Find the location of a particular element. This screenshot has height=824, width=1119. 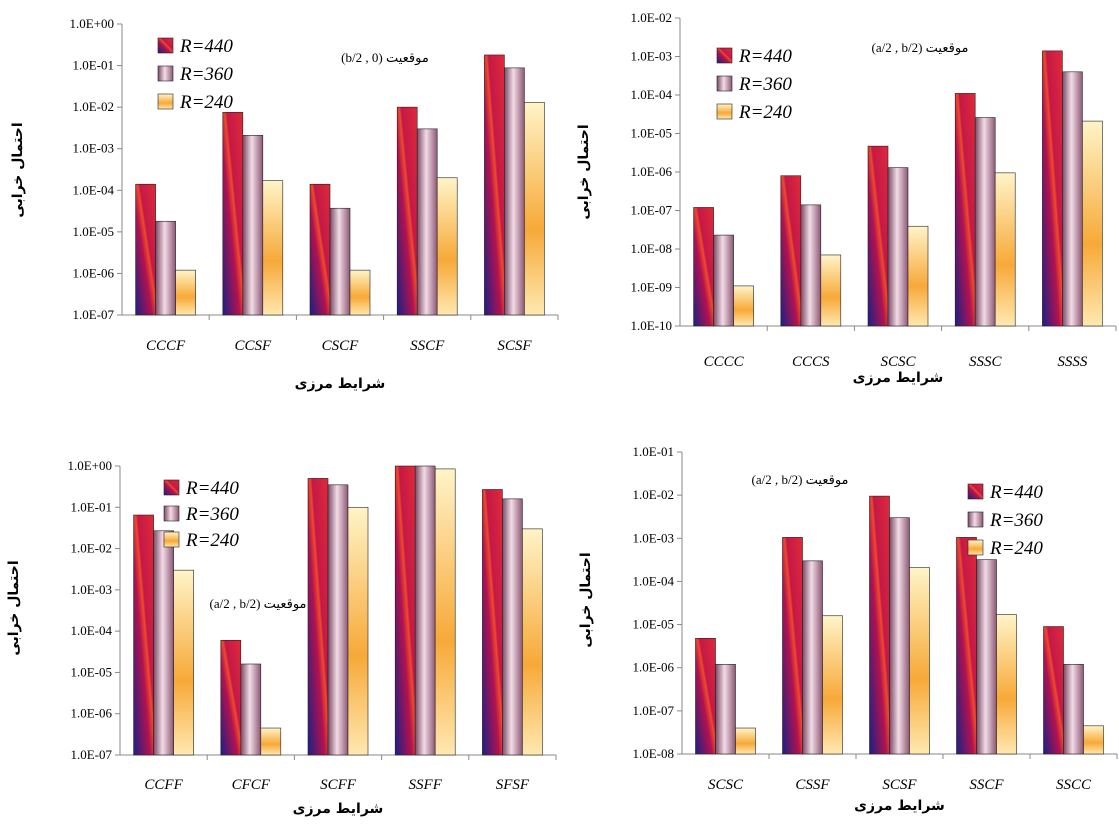

x-category-label: SCSF is located at coordinates (899, 785).